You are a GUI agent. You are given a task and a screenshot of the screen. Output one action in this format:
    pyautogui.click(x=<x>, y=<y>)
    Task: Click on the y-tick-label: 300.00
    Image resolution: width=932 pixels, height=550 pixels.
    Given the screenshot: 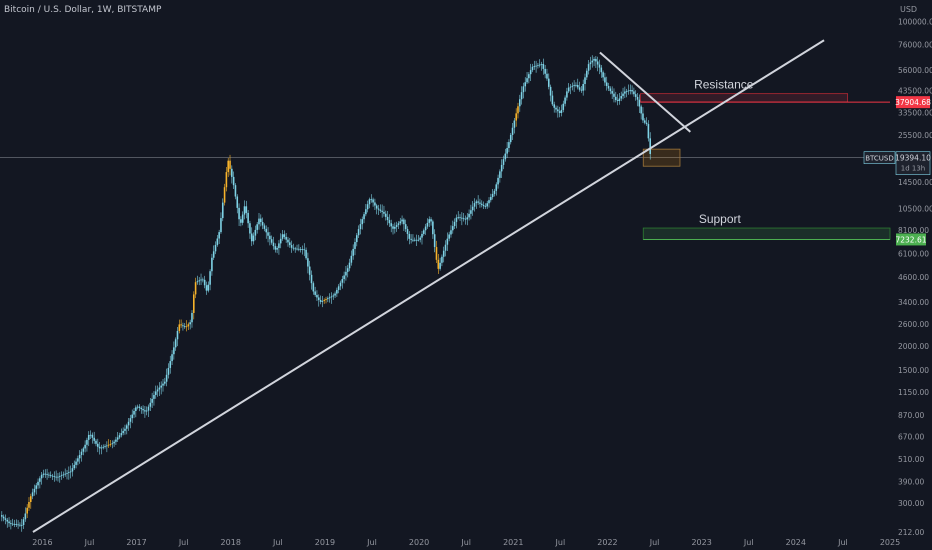 What is the action you would take?
    pyautogui.click(x=911, y=503)
    